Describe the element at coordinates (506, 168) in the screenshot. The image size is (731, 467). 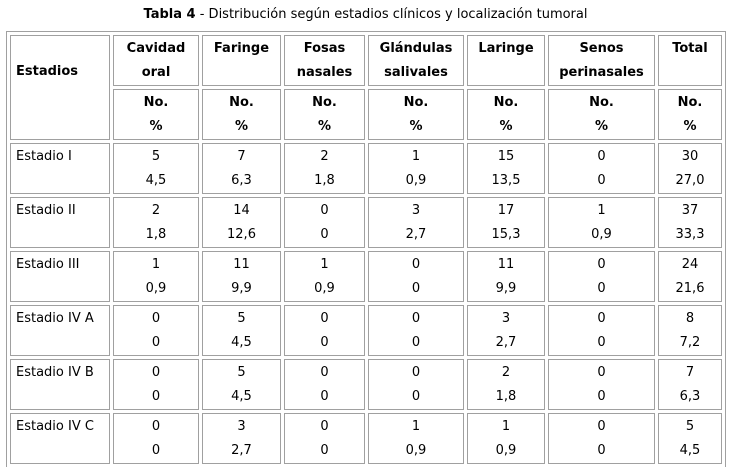
I see `data-cell: 15 13,5` at that location.